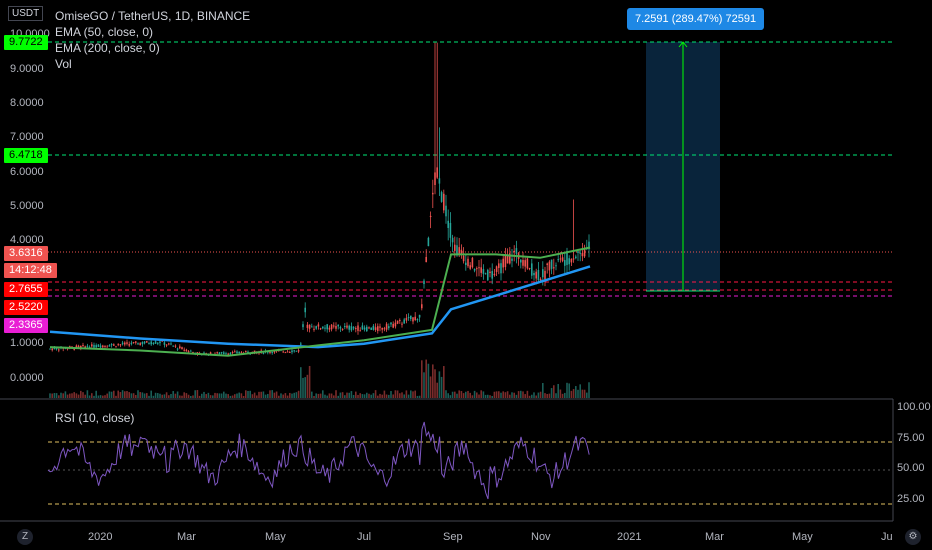 The height and width of the screenshot is (550, 932). I want to click on last-price-tag: 3.6316, so click(26, 253).